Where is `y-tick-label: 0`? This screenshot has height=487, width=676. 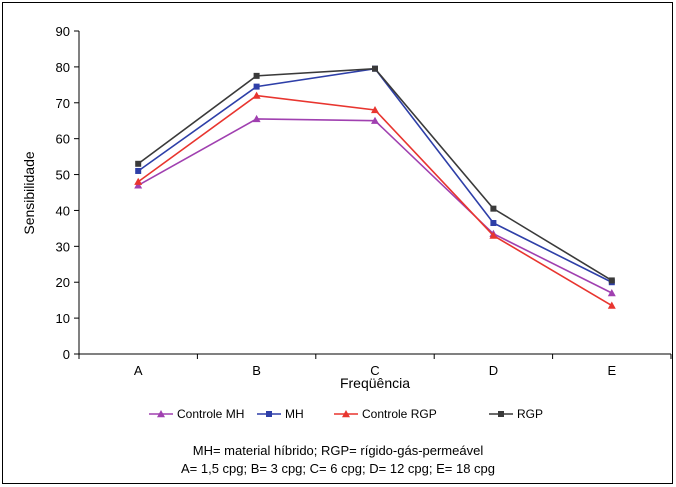 y-tick-label: 0 is located at coordinates (66, 354).